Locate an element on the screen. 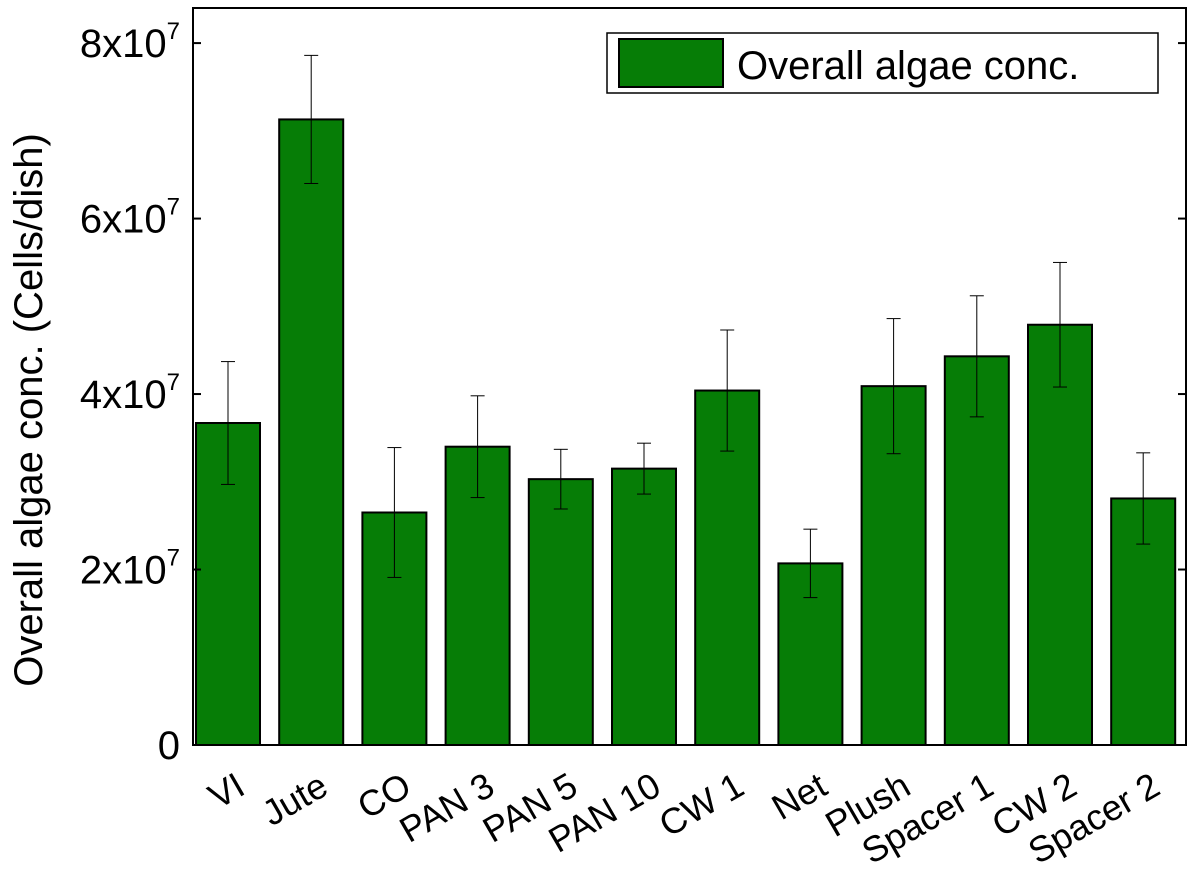  legend-label: Overall algae conc. is located at coordinates (908, 66).